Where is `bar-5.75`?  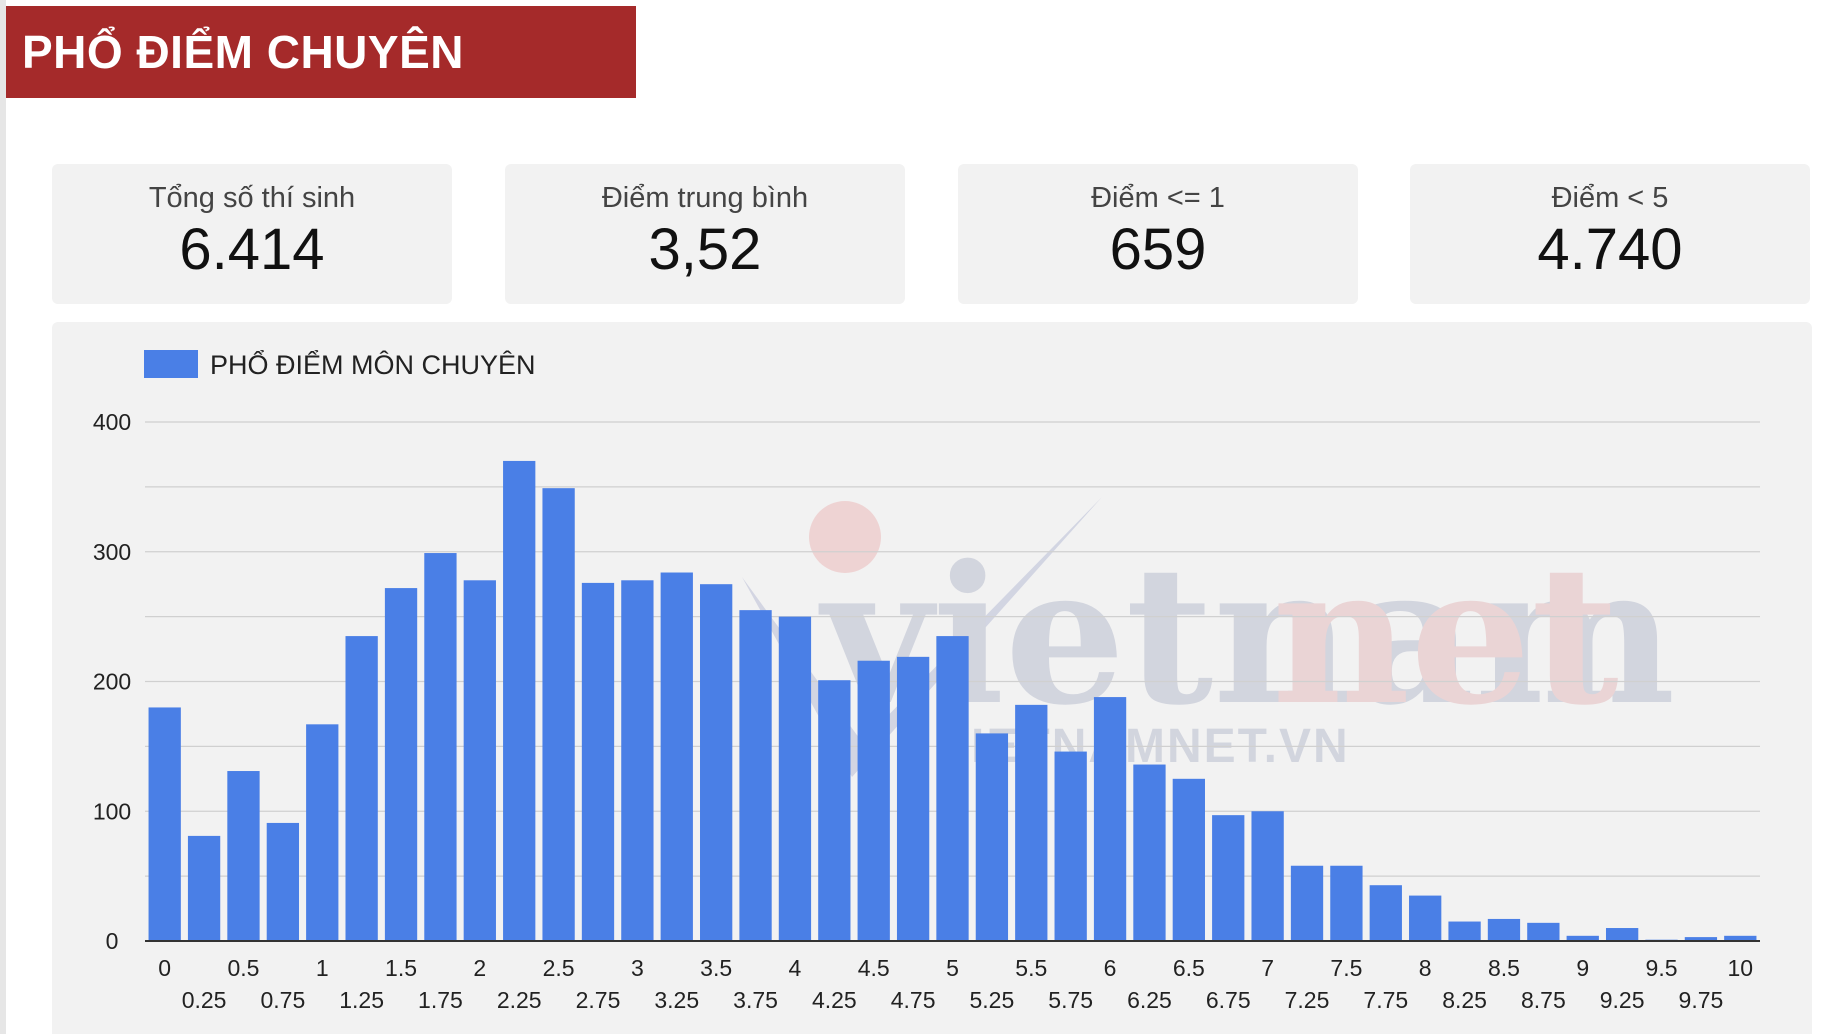 bar-5.75 is located at coordinates (1070, 846).